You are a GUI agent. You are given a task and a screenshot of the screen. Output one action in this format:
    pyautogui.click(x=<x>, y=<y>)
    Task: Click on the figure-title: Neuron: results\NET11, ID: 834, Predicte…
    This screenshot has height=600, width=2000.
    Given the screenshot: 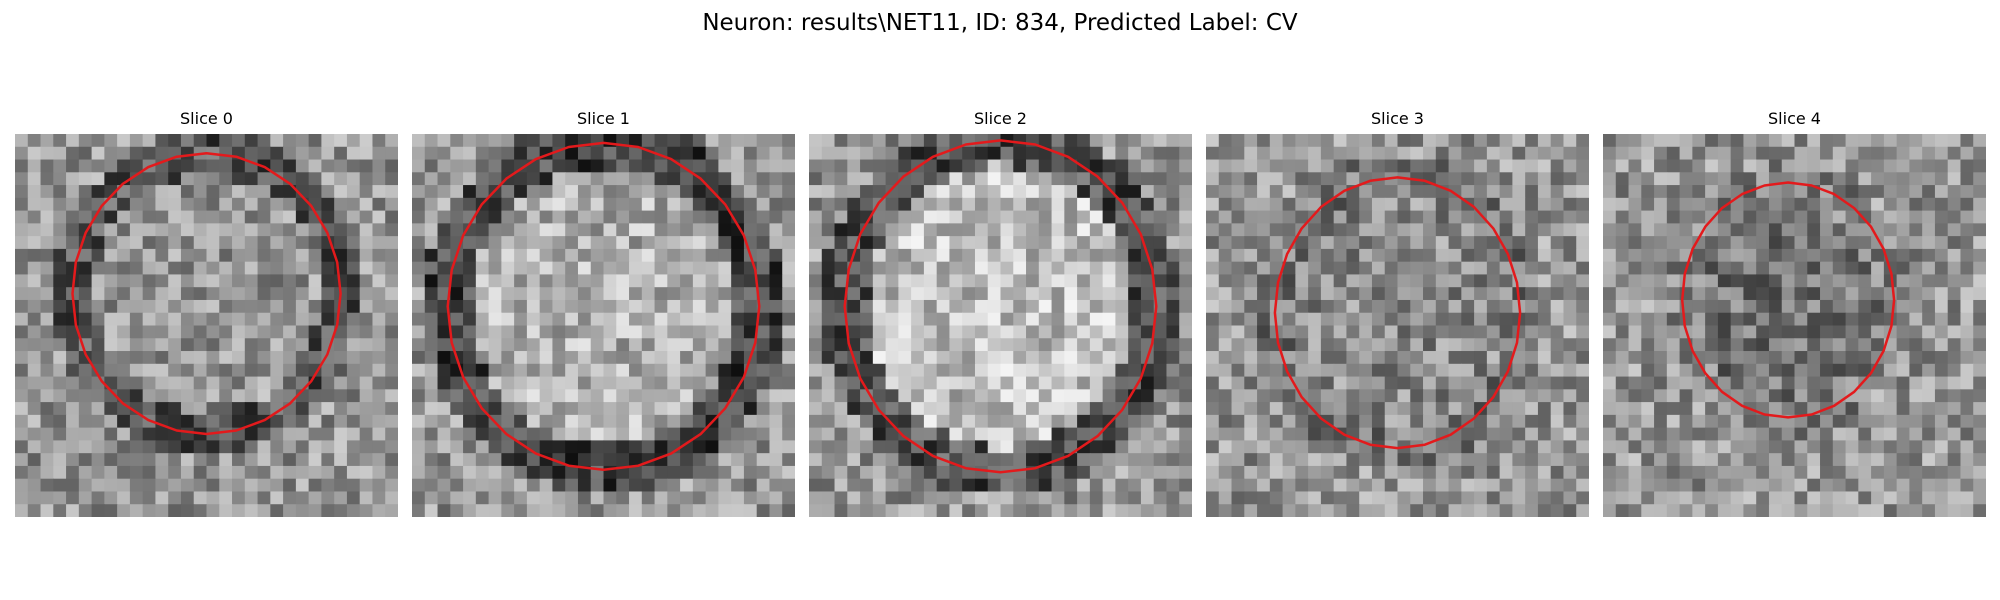 What is the action you would take?
    pyautogui.click(x=1000, y=23)
    